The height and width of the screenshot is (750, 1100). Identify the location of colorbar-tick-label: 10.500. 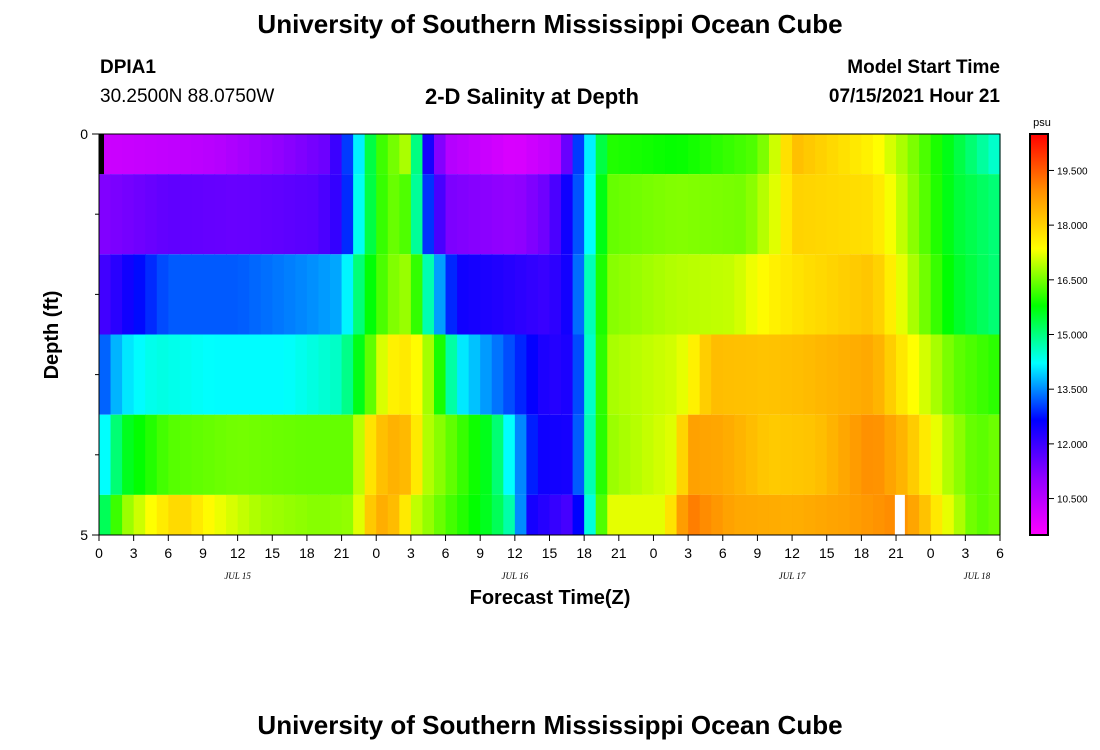
(1072, 500).